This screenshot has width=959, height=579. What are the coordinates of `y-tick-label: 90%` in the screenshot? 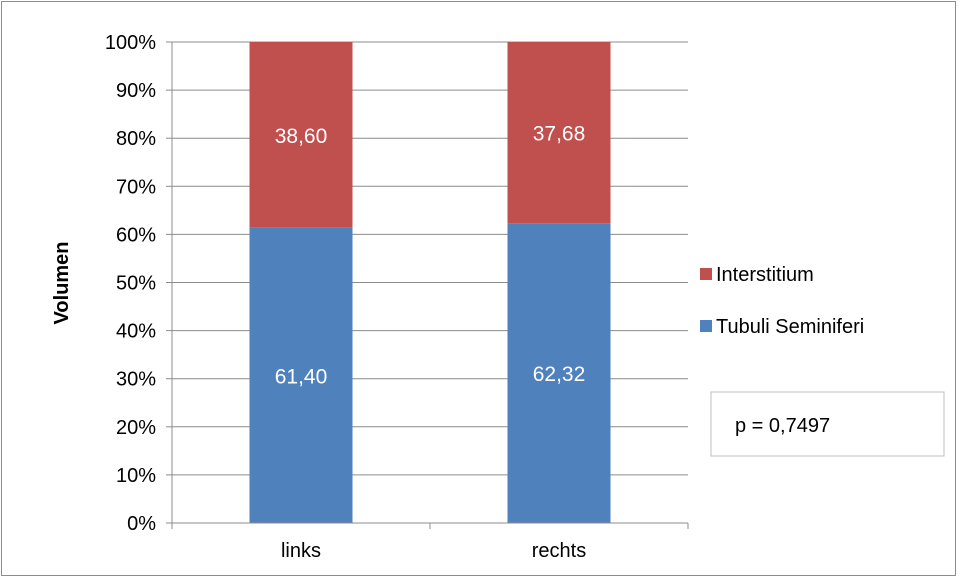 It's located at (136, 91).